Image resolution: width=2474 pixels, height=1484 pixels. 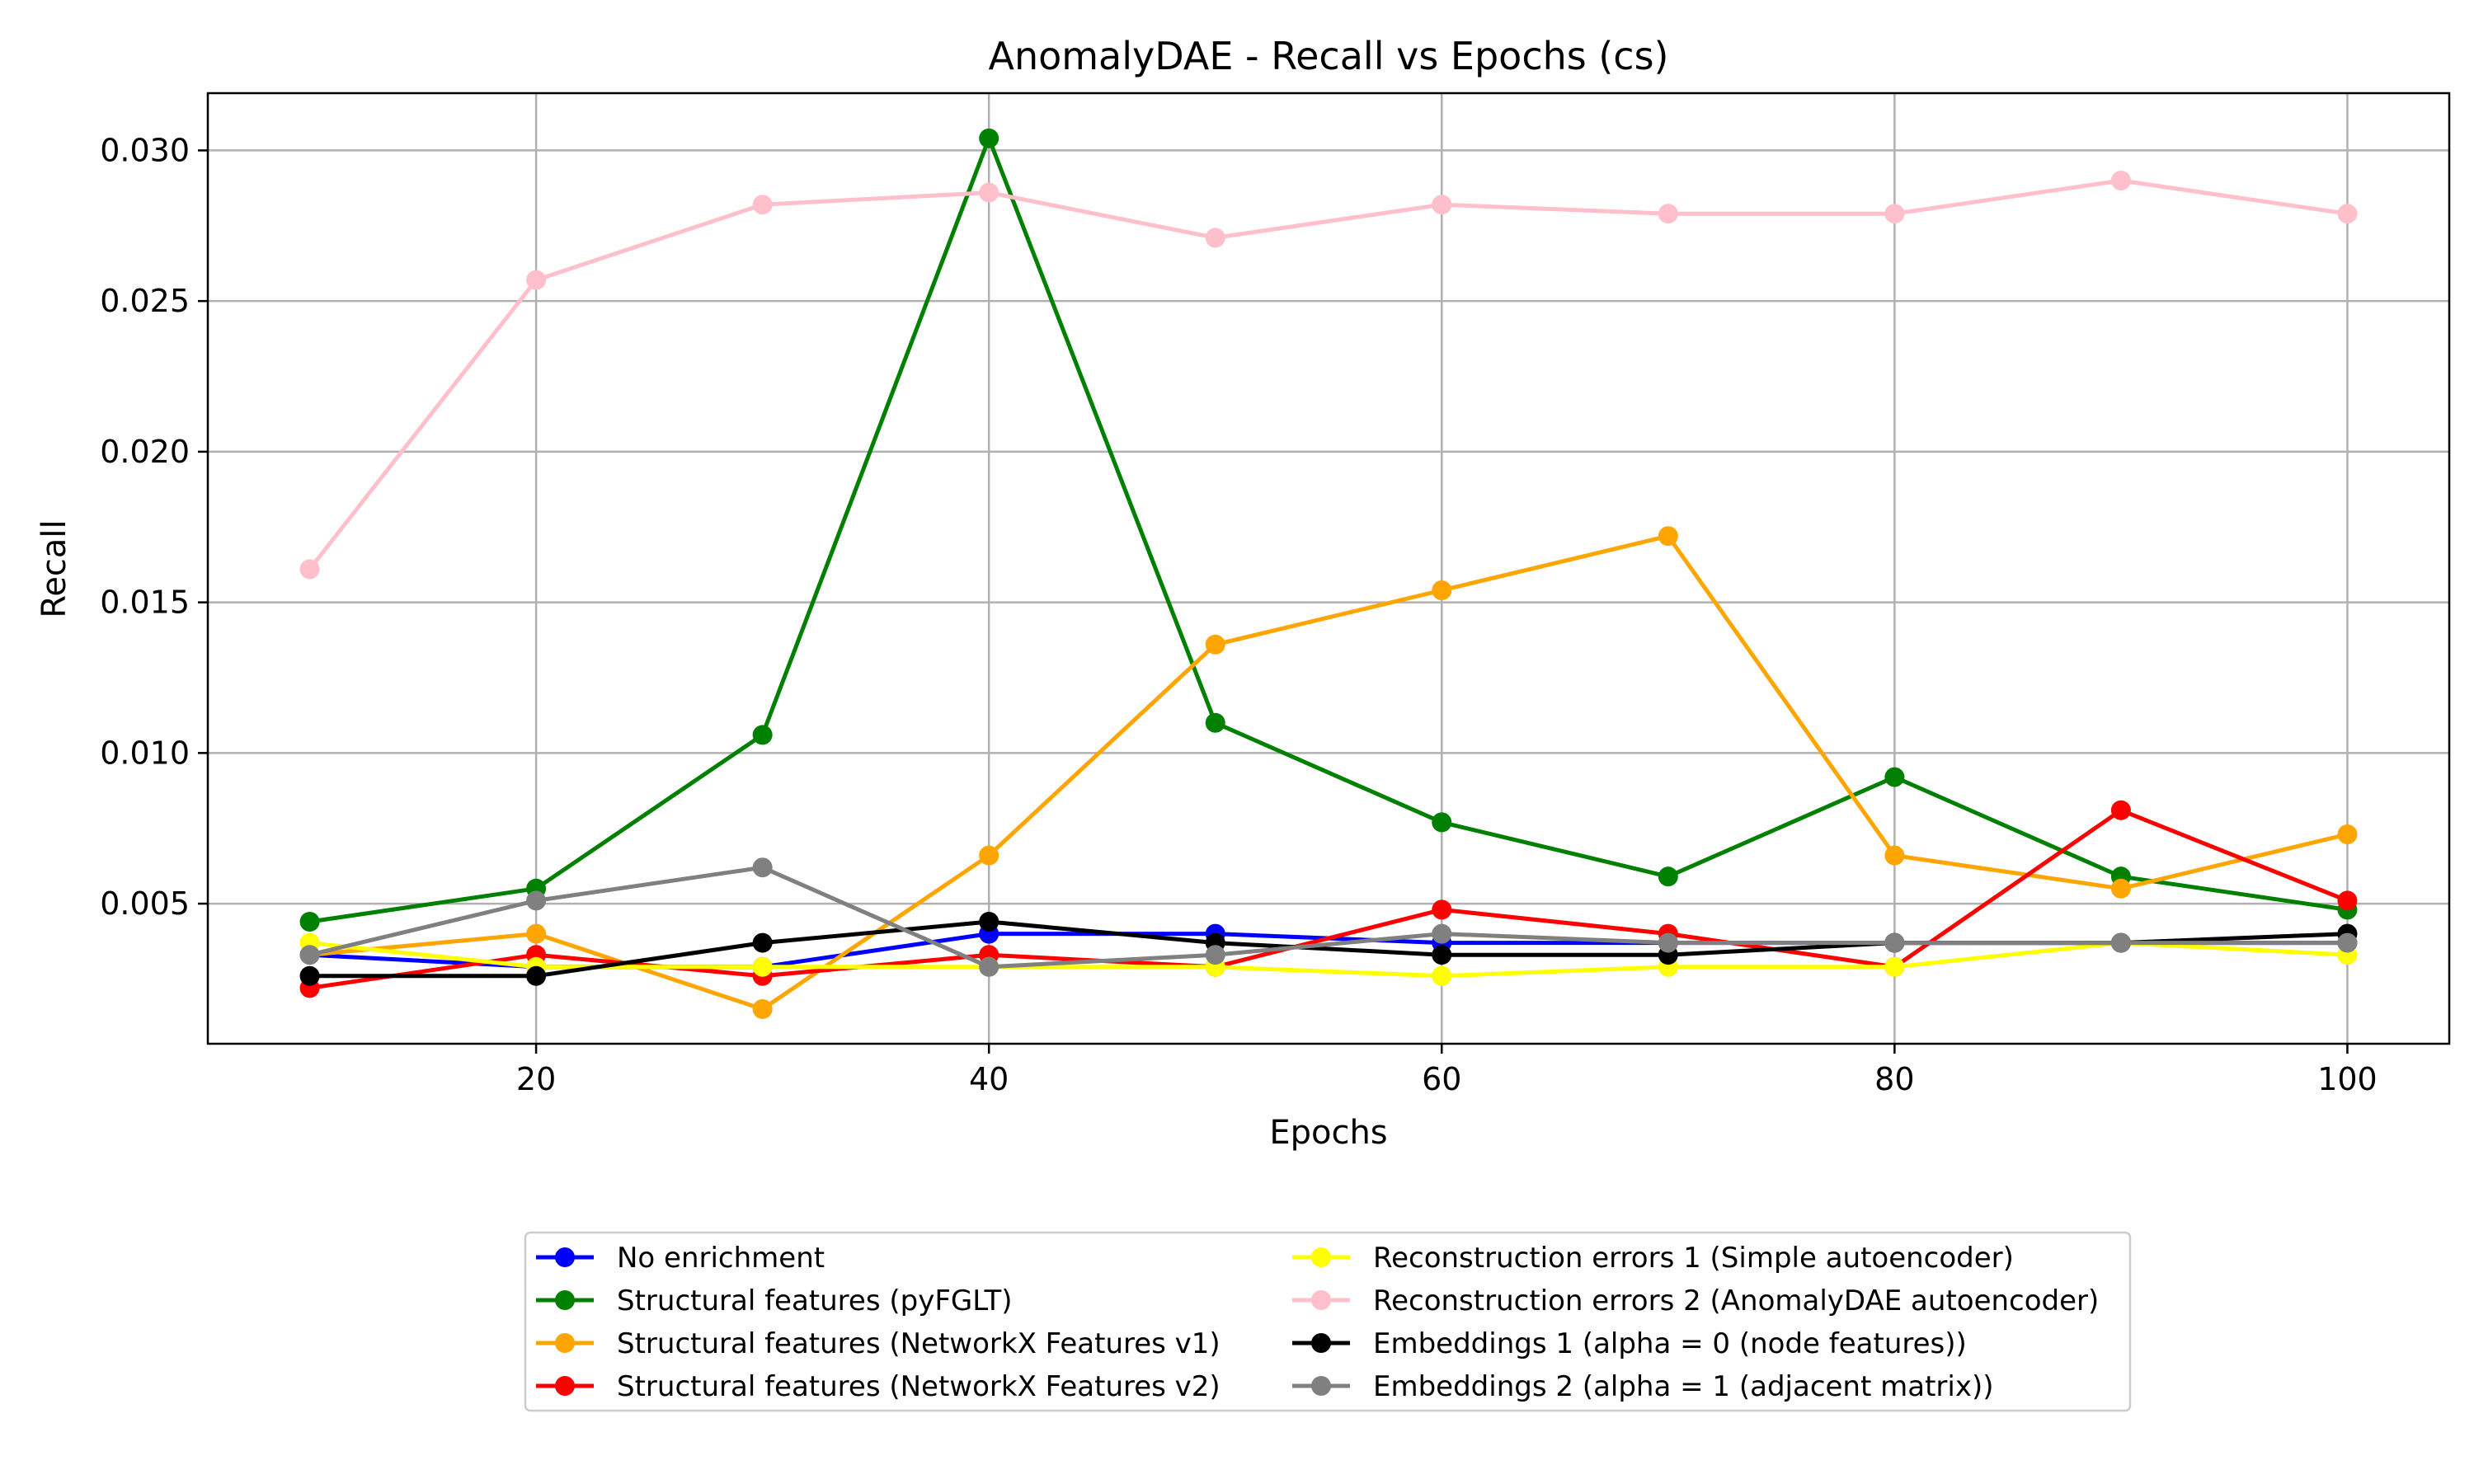 I want to click on x-tick-label: 60, so click(x=1441, y=1079).